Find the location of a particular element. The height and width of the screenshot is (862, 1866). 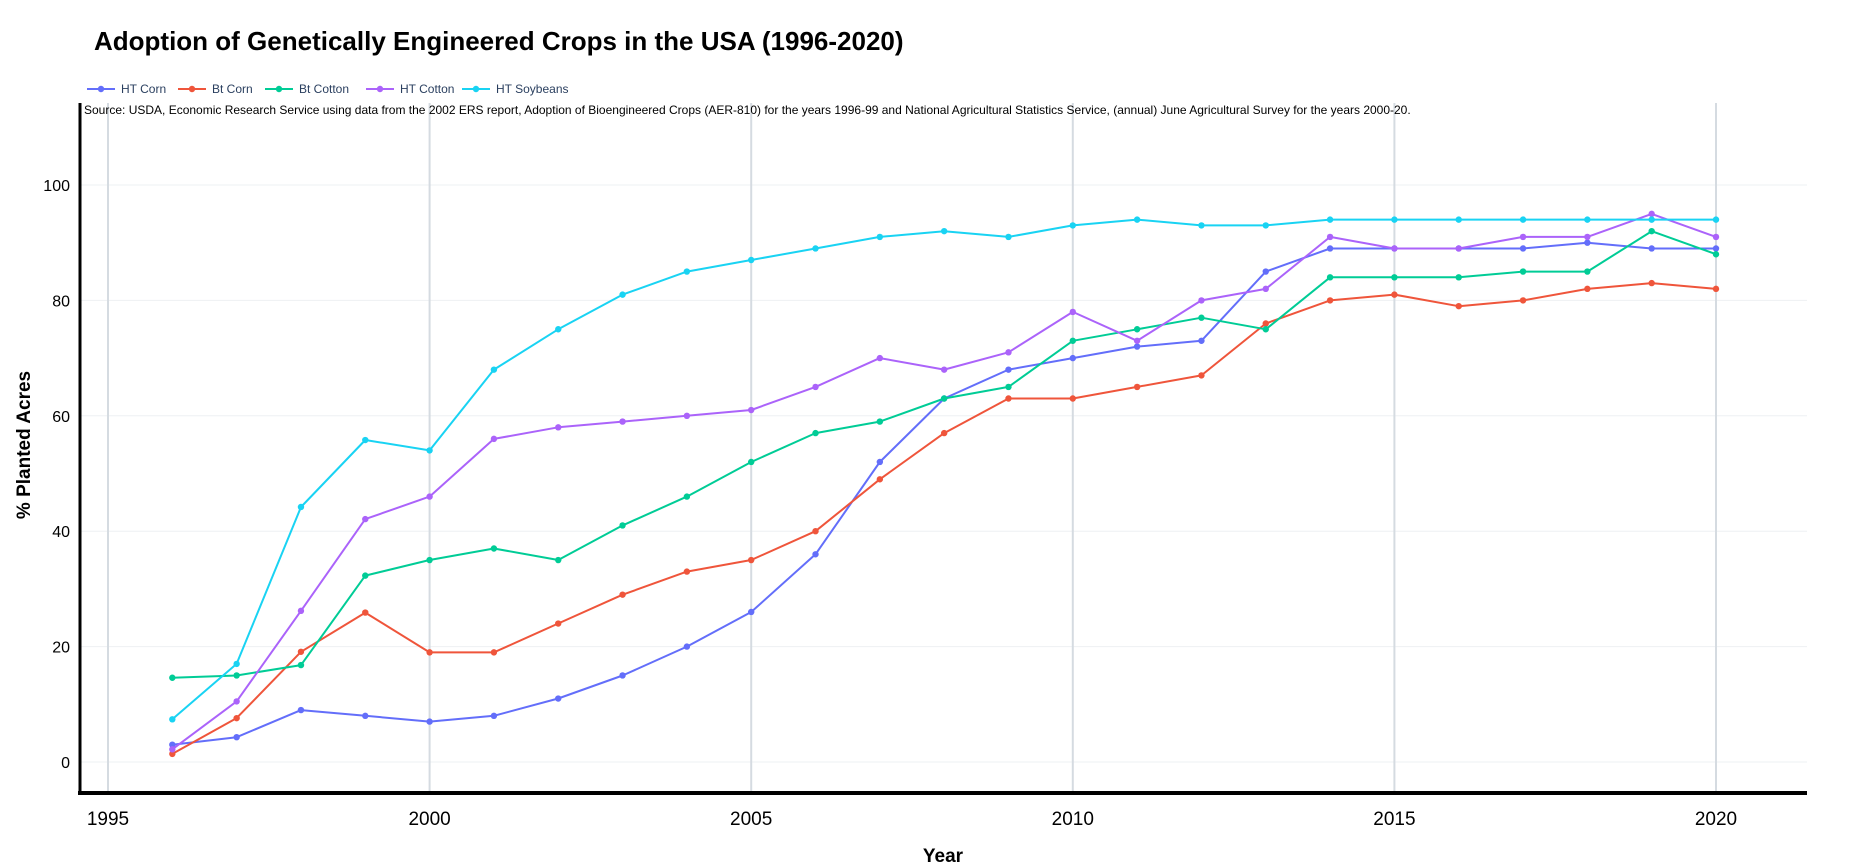

legend-item: Bt Corn is located at coordinates (215, 89).